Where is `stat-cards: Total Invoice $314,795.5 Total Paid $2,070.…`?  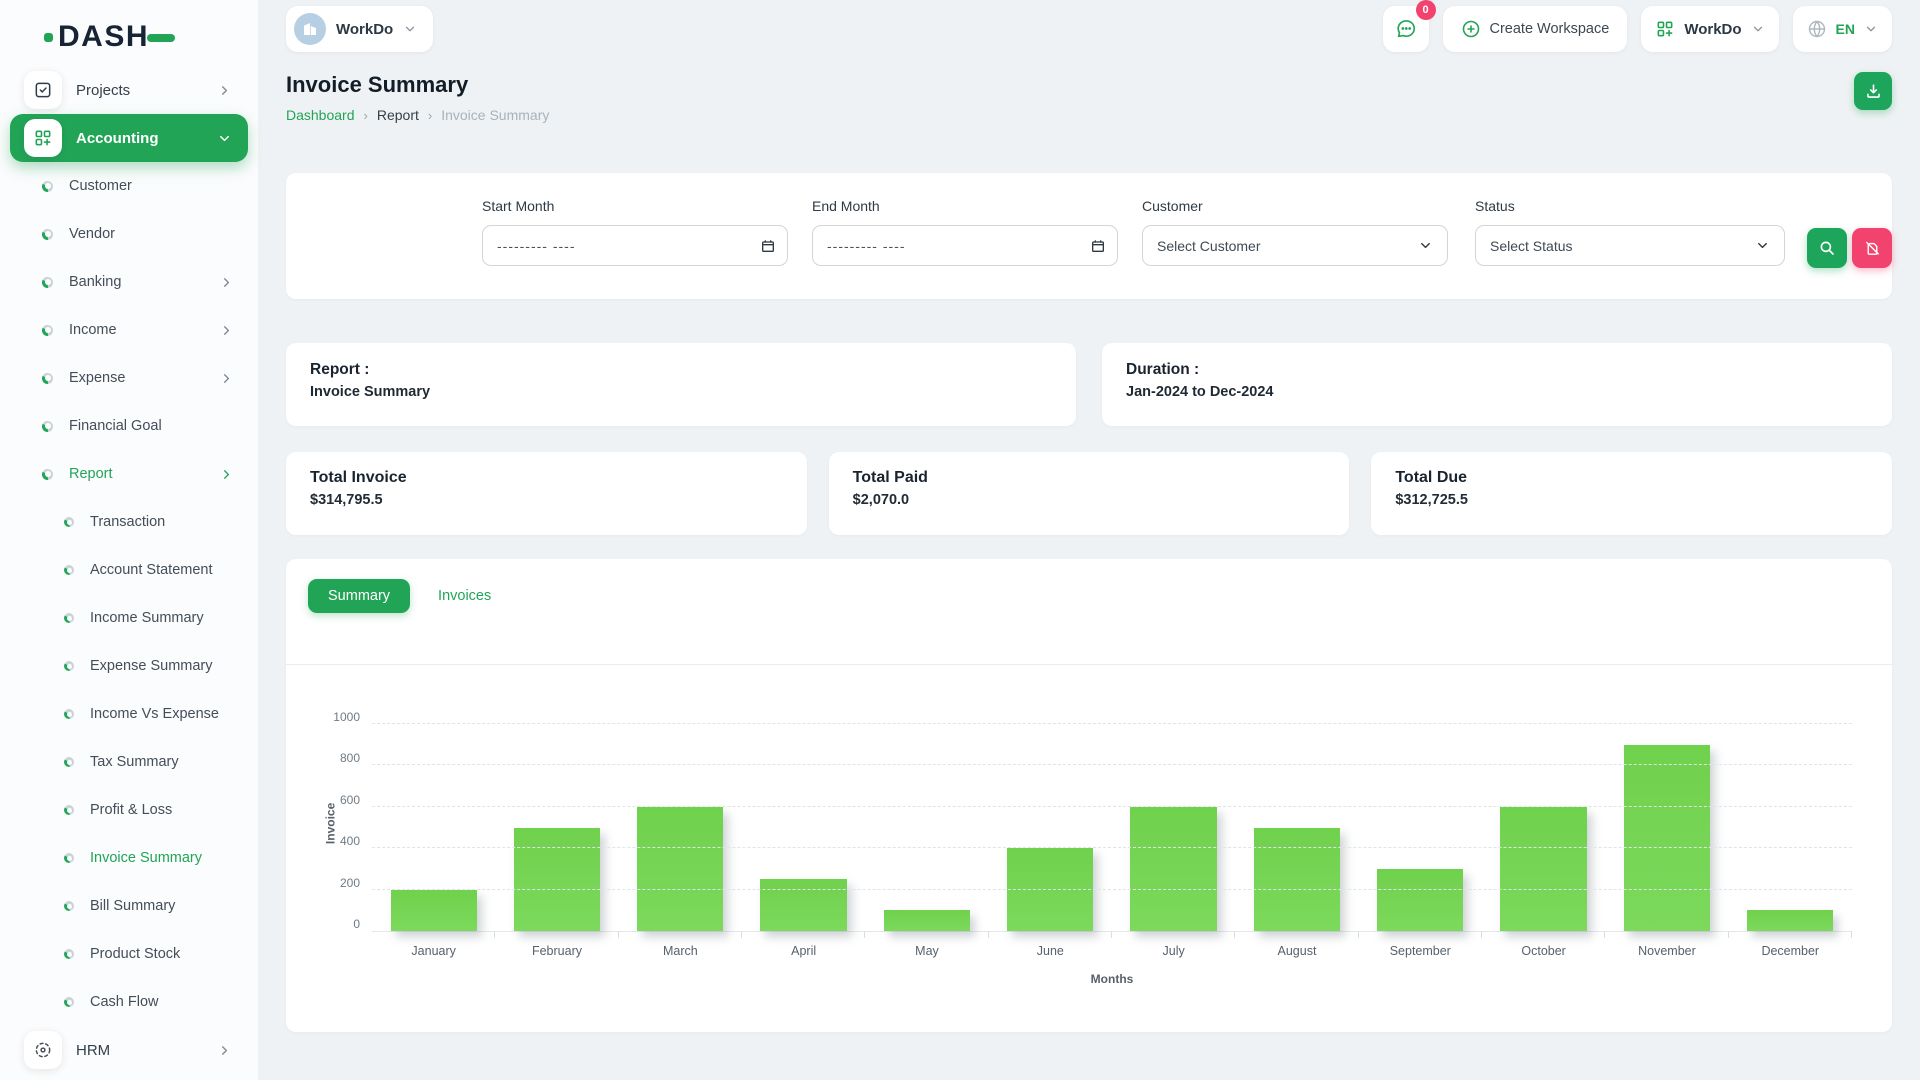
stat-cards: Total Invoice $314,795.5 Total Paid $2,070.… is located at coordinates (1089, 493).